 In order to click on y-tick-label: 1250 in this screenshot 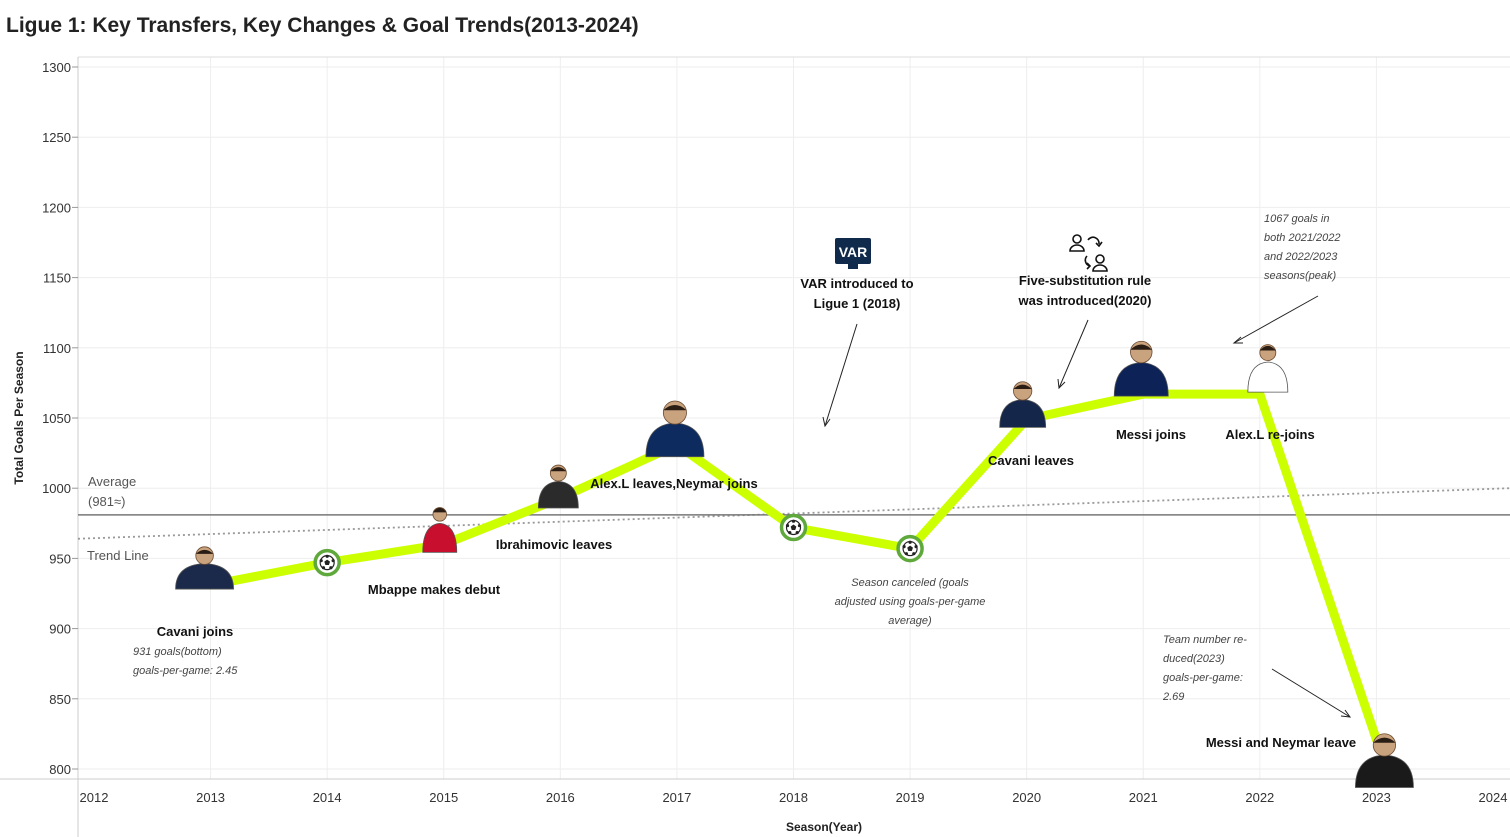, I will do `click(56, 137)`.